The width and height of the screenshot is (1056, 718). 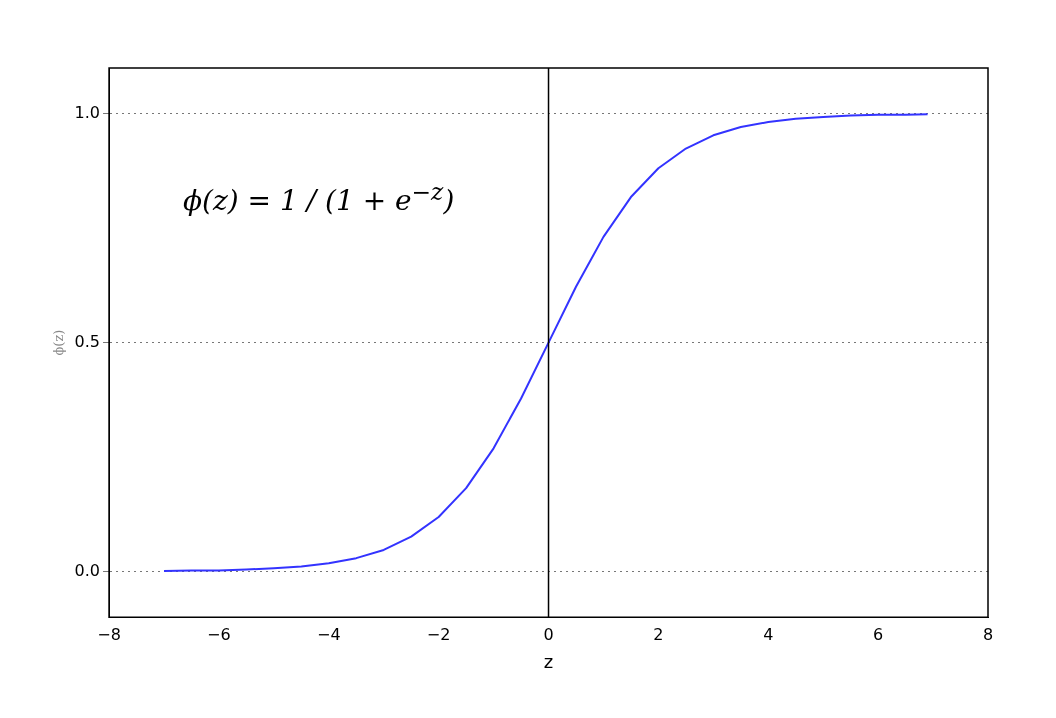 I want to click on x-tick-label: −2, so click(x=438, y=634).